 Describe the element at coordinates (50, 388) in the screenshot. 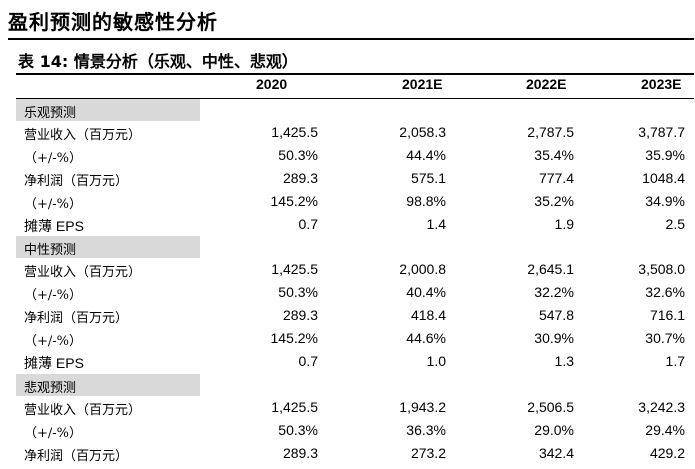

I see `section-label: 悲观预测` at that location.